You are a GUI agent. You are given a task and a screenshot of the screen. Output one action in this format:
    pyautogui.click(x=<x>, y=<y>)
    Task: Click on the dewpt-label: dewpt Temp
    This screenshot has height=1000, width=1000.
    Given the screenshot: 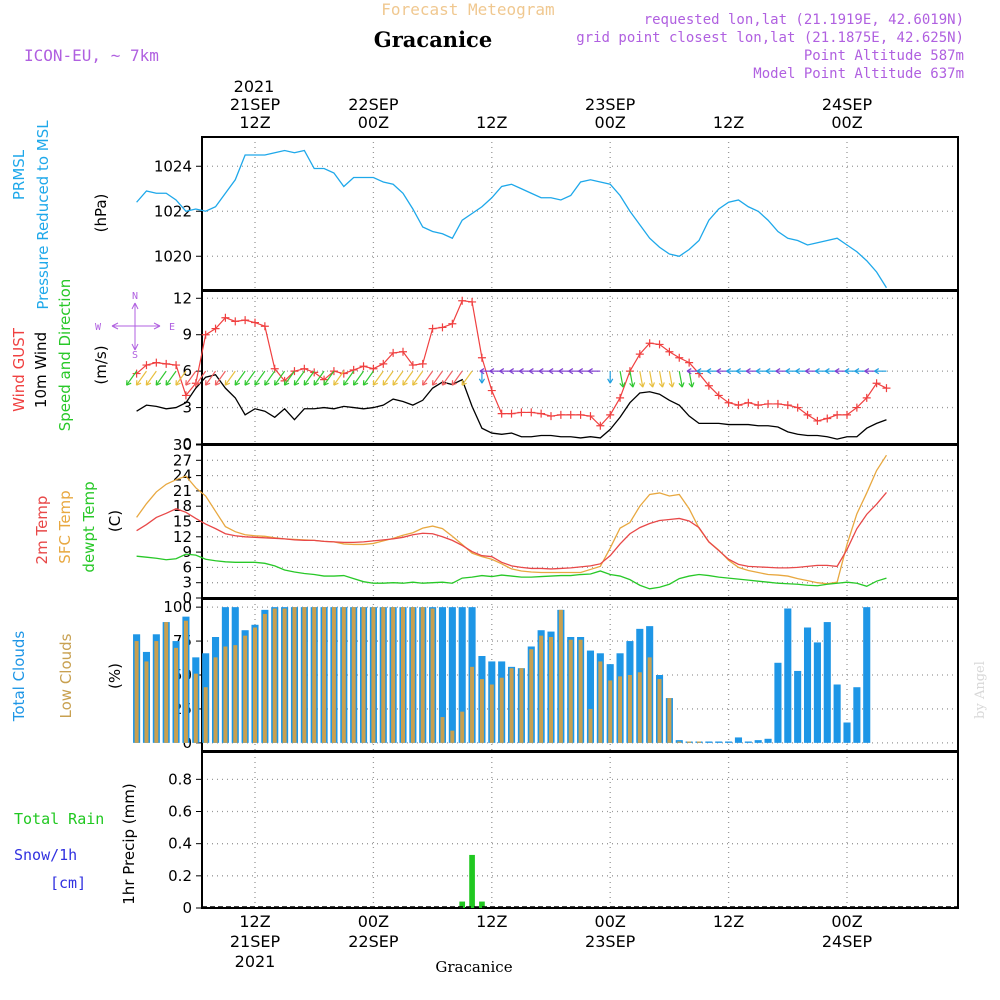 What is the action you would take?
    pyautogui.click(x=89, y=526)
    